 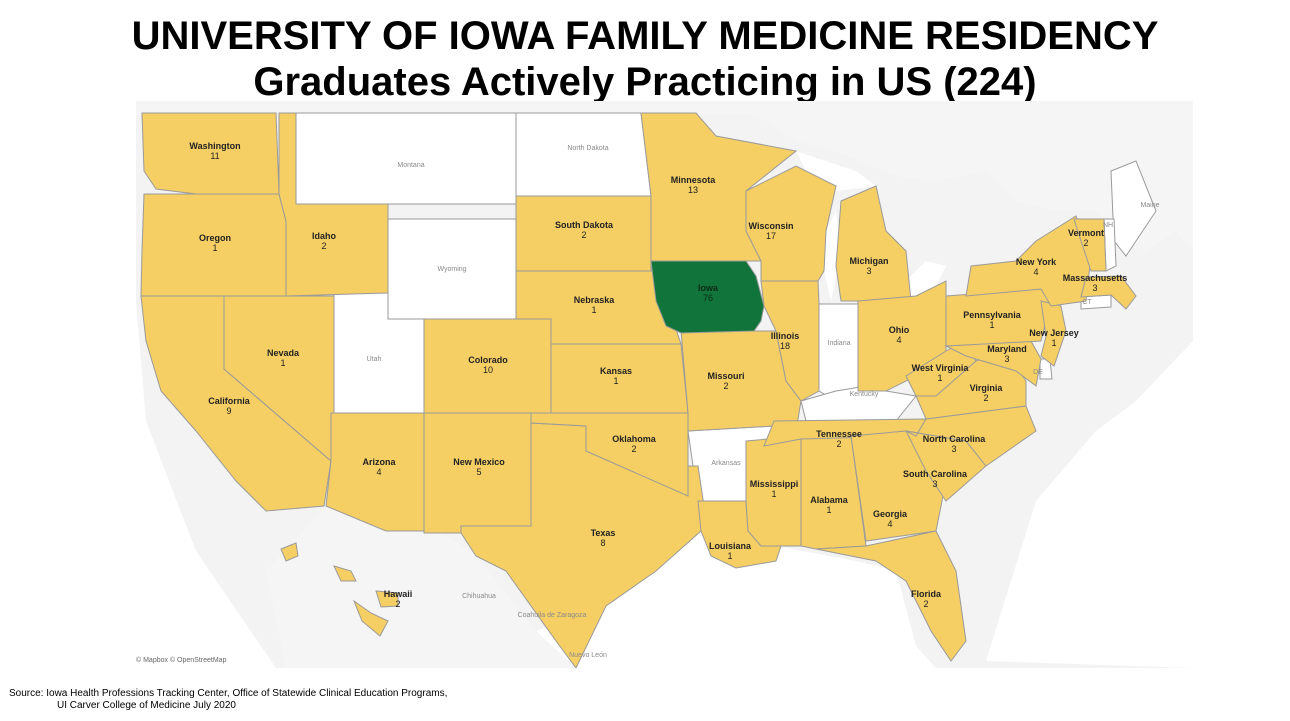 I want to click on state-name-minnesota: Minnesota, so click(x=693, y=180).